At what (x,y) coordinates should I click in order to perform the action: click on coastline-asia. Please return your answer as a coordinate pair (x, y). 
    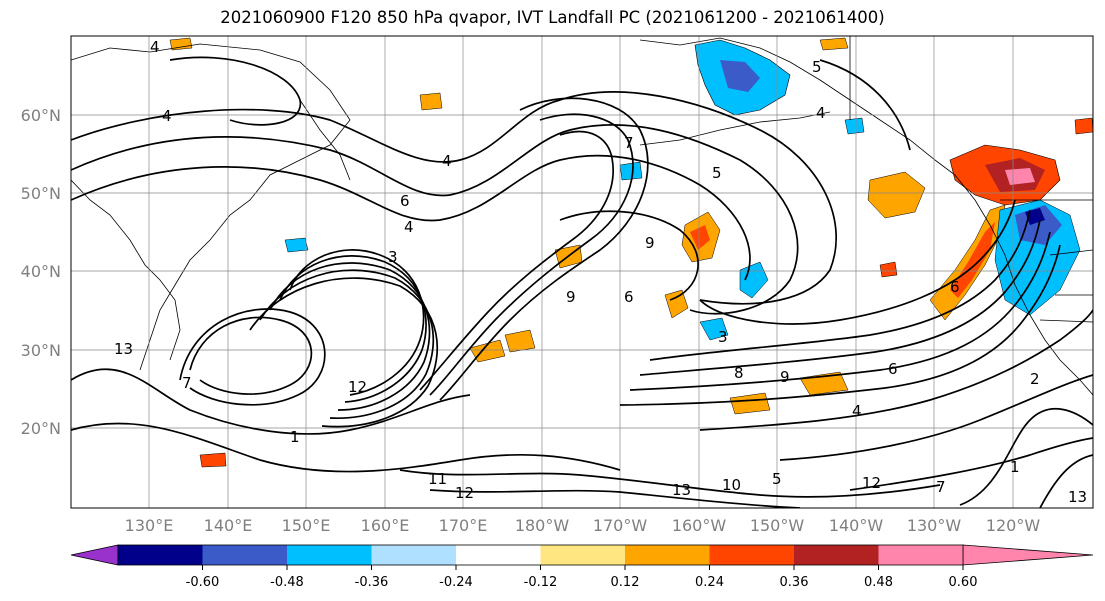
    Looking at the image, I should click on (211, 207).